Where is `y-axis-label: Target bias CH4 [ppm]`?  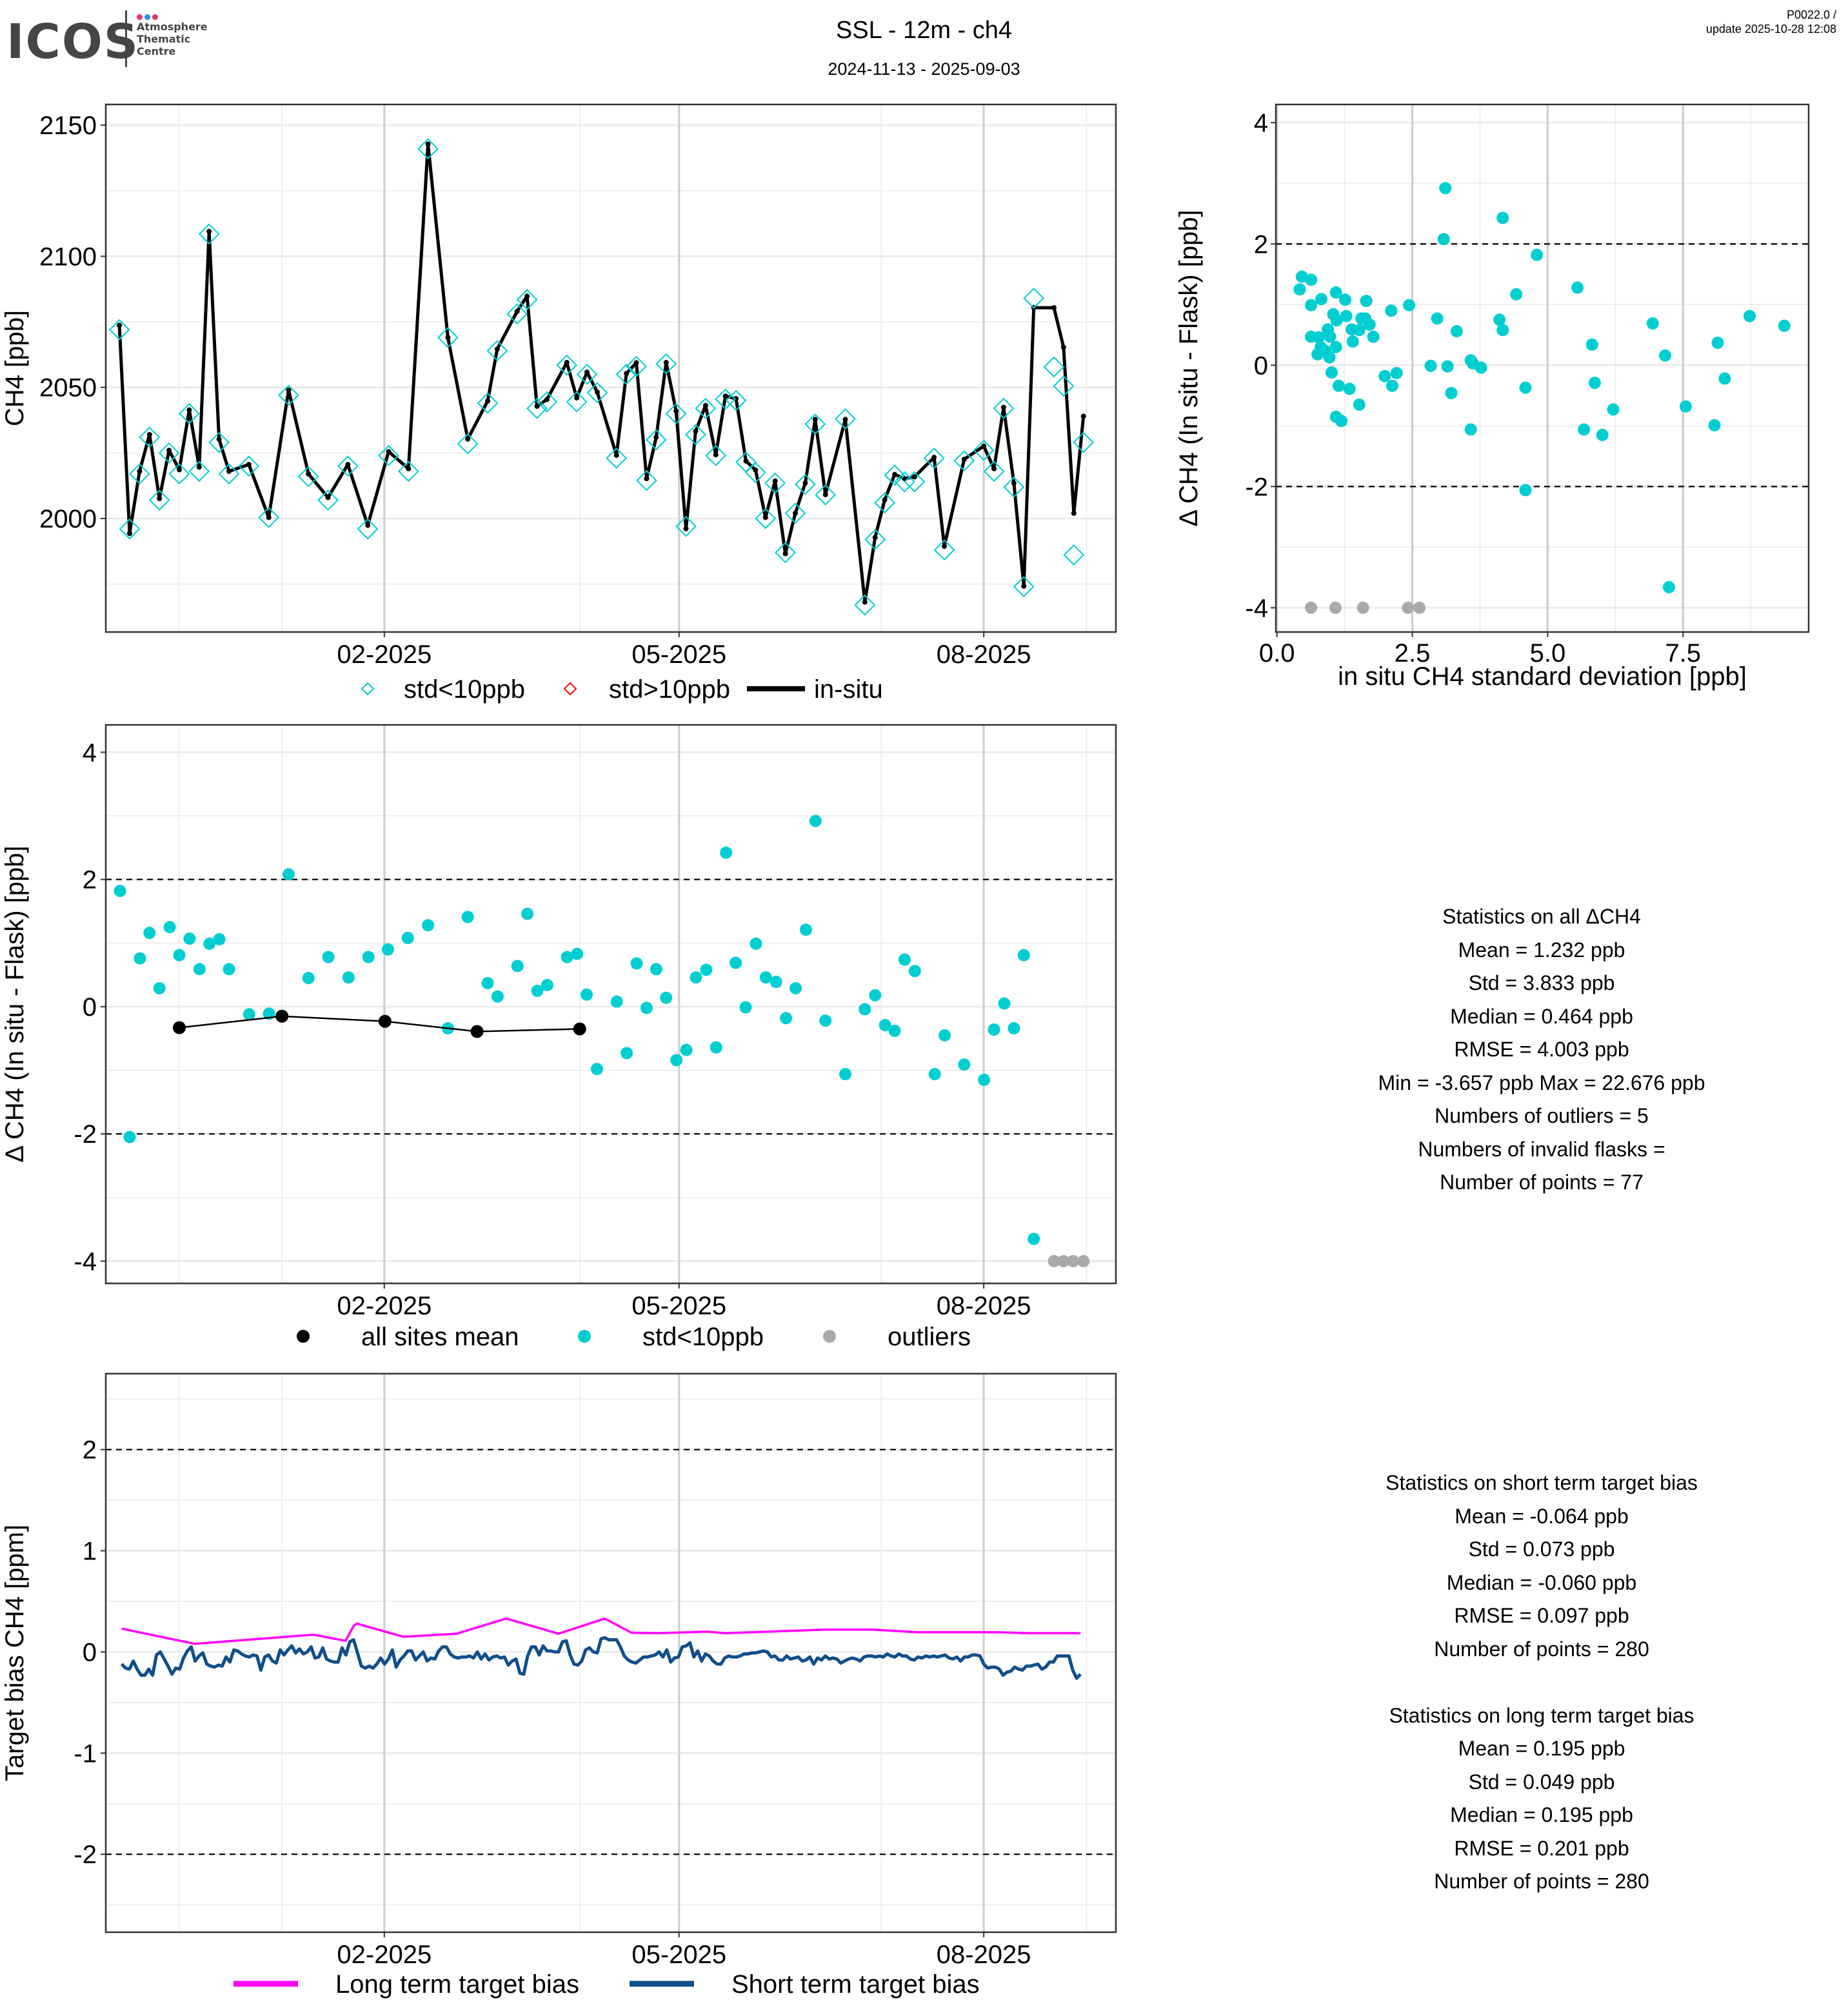
y-axis-label: Target bias CH4 [ppm] is located at coordinates (15, 1653).